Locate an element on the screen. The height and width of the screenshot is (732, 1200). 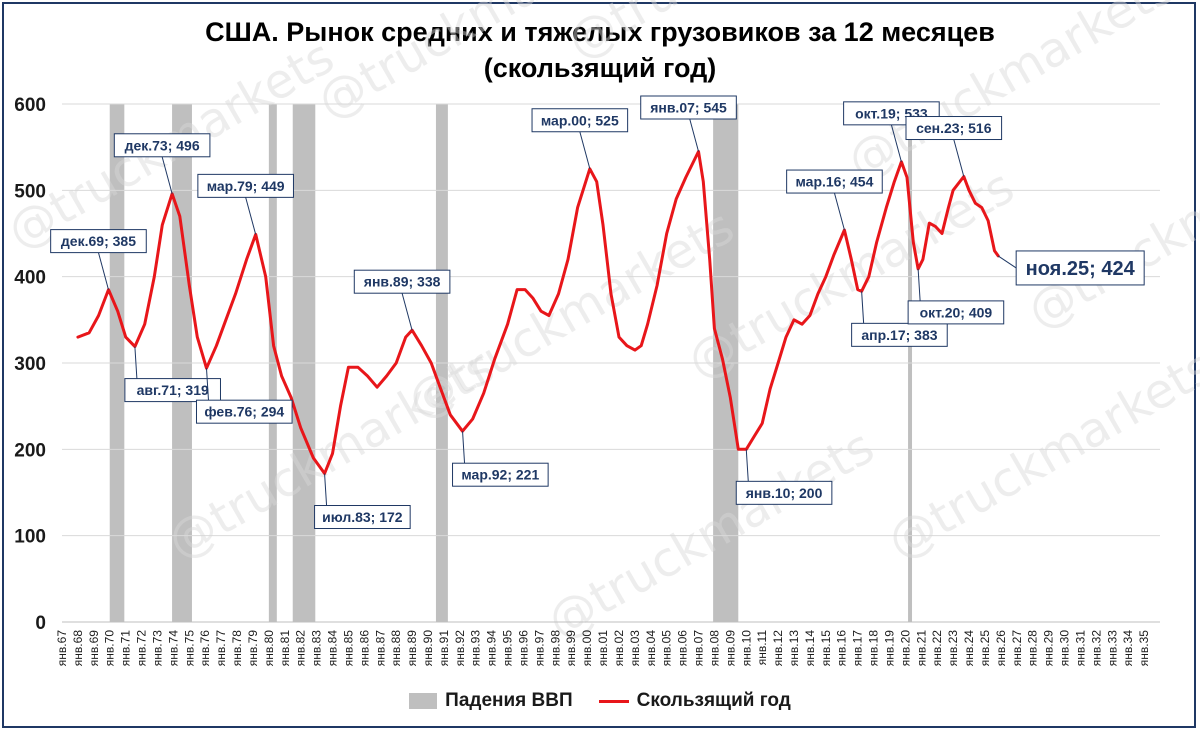
x-tick-label: янв.16 is located at coordinates (842, 648).